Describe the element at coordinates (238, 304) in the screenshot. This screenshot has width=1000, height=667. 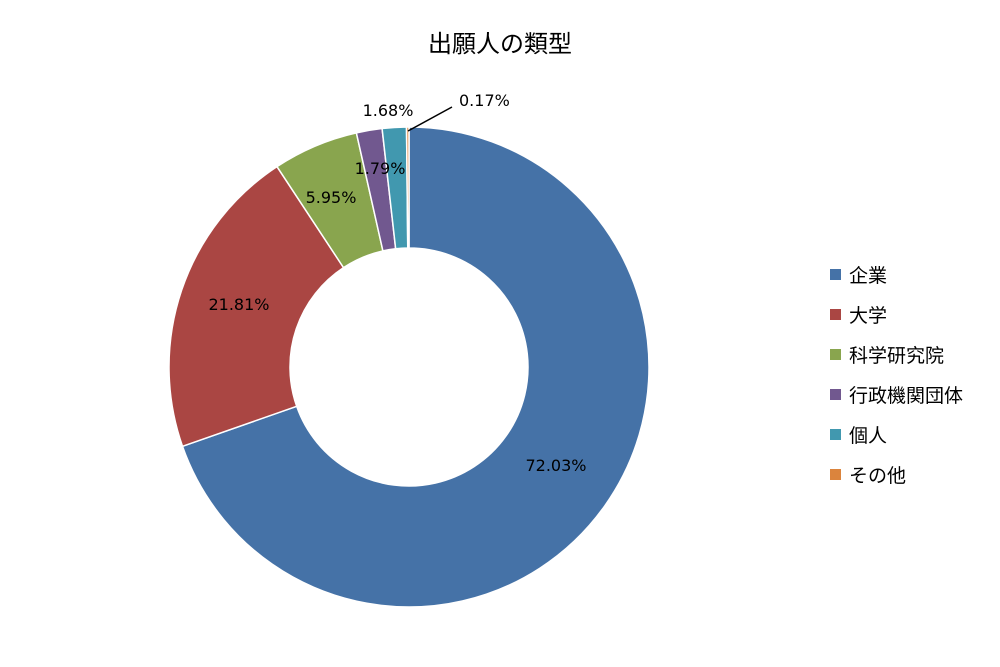
I see `data-label-2: 21.81%` at that location.